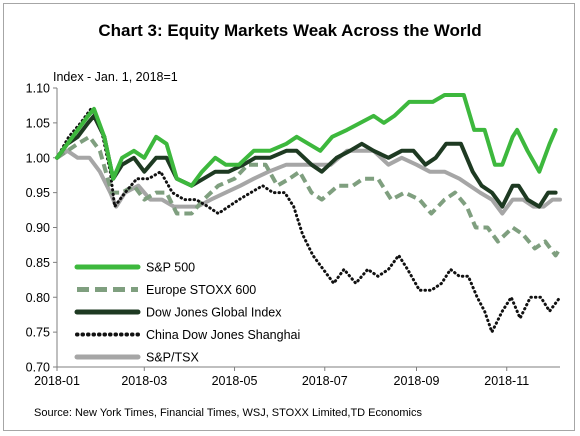  I want to click on y-tick-label: 1.10, so click(38, 89).